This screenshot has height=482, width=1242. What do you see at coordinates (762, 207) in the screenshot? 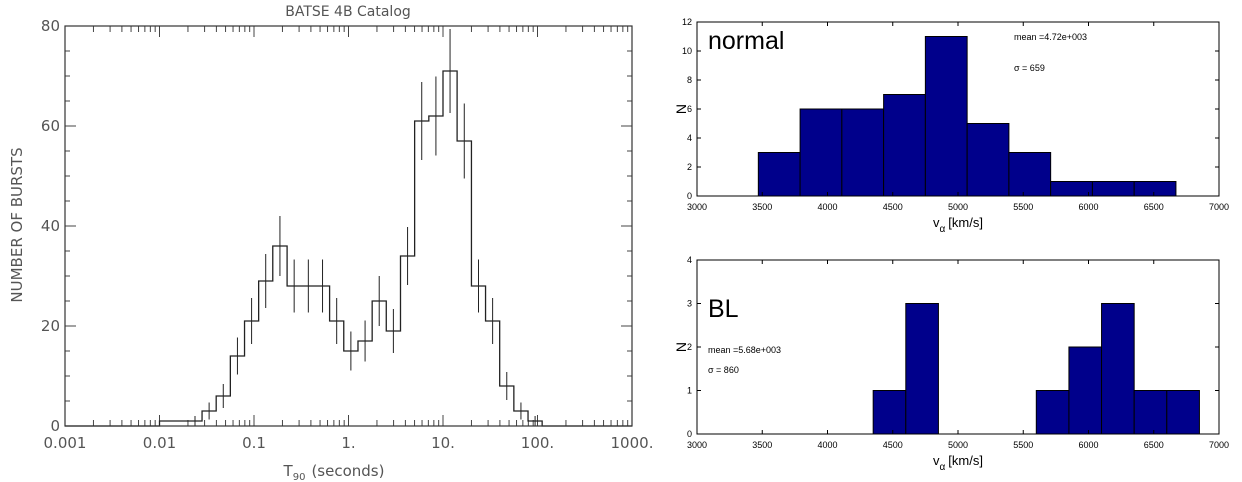
I see `normal-x-tick-label: 3500` at bounding box center [762, 207].